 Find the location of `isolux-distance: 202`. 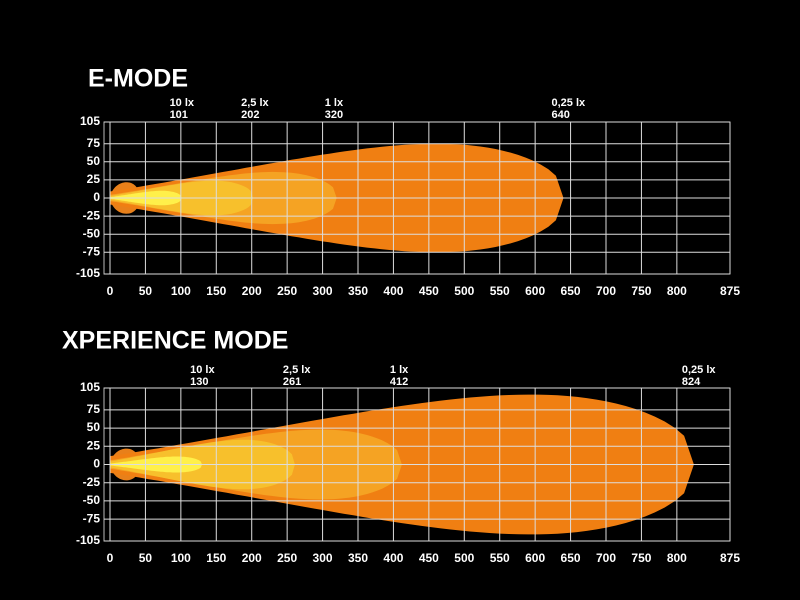

isolux-distance: 202 is located at coordinates (250, 115).